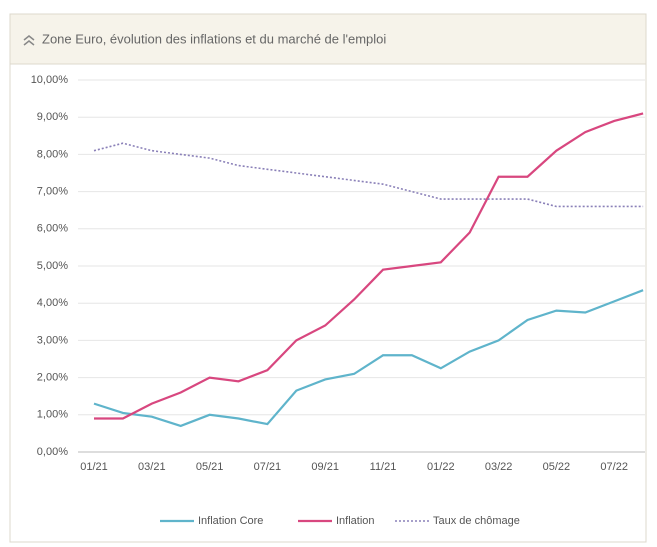  Describe the element at coordinates (29, 40) in the screenshot. I see `collapse-icon` at that location.